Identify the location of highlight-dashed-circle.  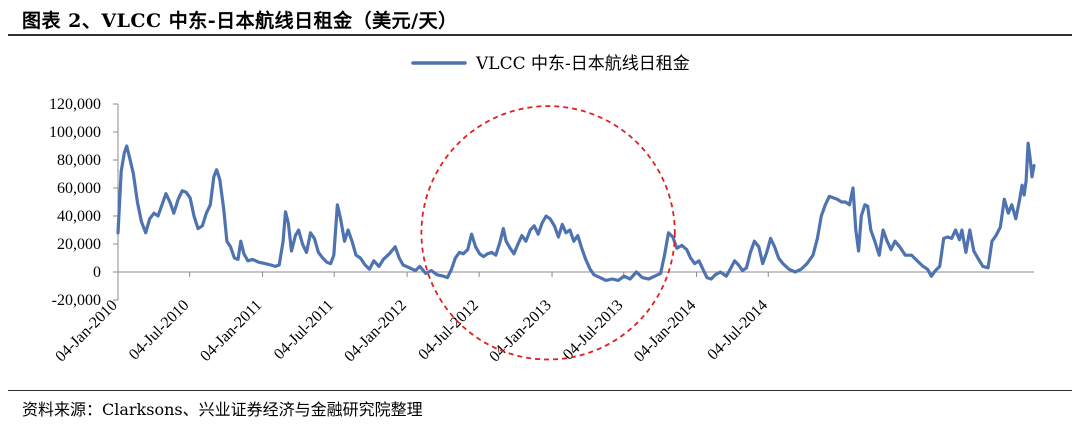
(548, 233).